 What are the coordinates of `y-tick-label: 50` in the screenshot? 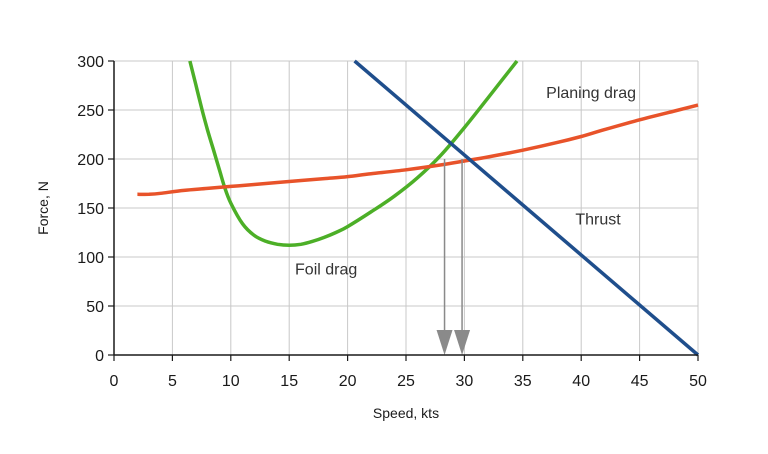 It's located at (95, 307).